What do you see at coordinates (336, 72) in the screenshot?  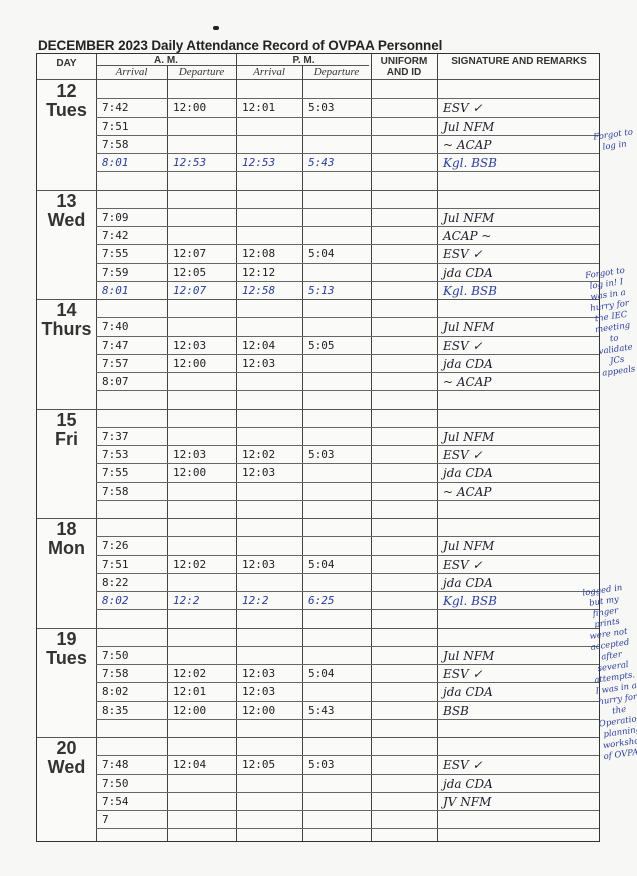 I see `header-pm-departure: Departure` at bounding box center [336, 72].